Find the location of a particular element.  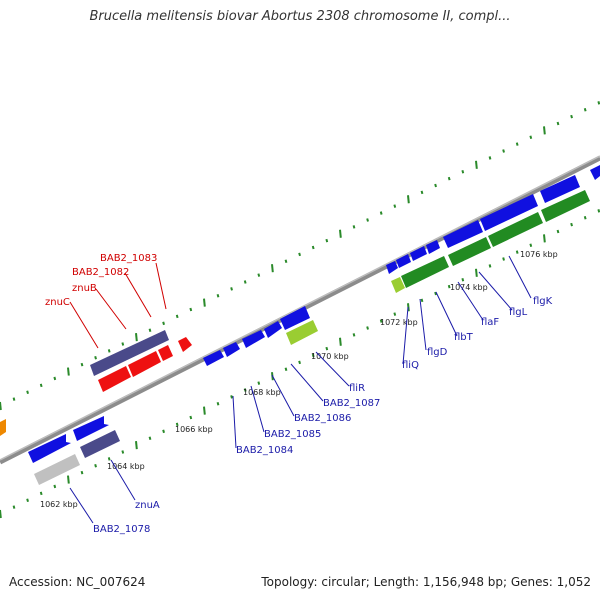

red-leader-lines is located at coordinates (118, 305).